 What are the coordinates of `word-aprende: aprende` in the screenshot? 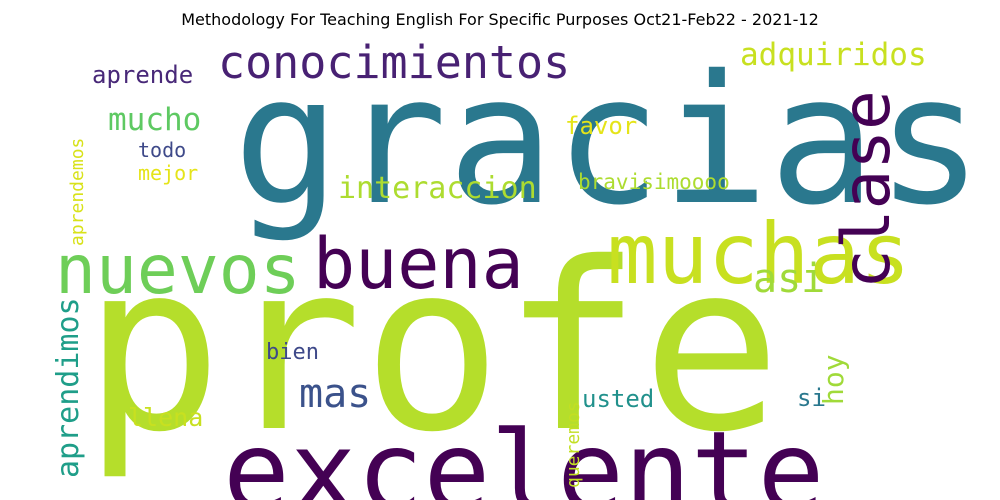 It's located at (143, 75).